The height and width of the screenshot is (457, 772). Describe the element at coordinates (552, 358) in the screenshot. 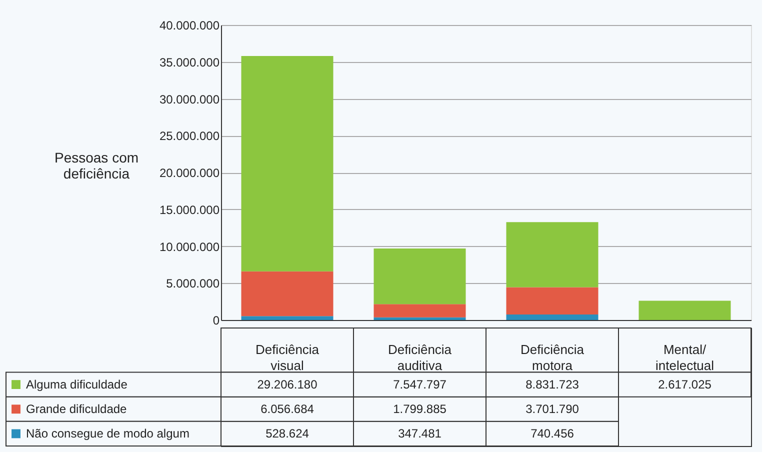

I see `x-tick-label: Deficiência motora` at that location.